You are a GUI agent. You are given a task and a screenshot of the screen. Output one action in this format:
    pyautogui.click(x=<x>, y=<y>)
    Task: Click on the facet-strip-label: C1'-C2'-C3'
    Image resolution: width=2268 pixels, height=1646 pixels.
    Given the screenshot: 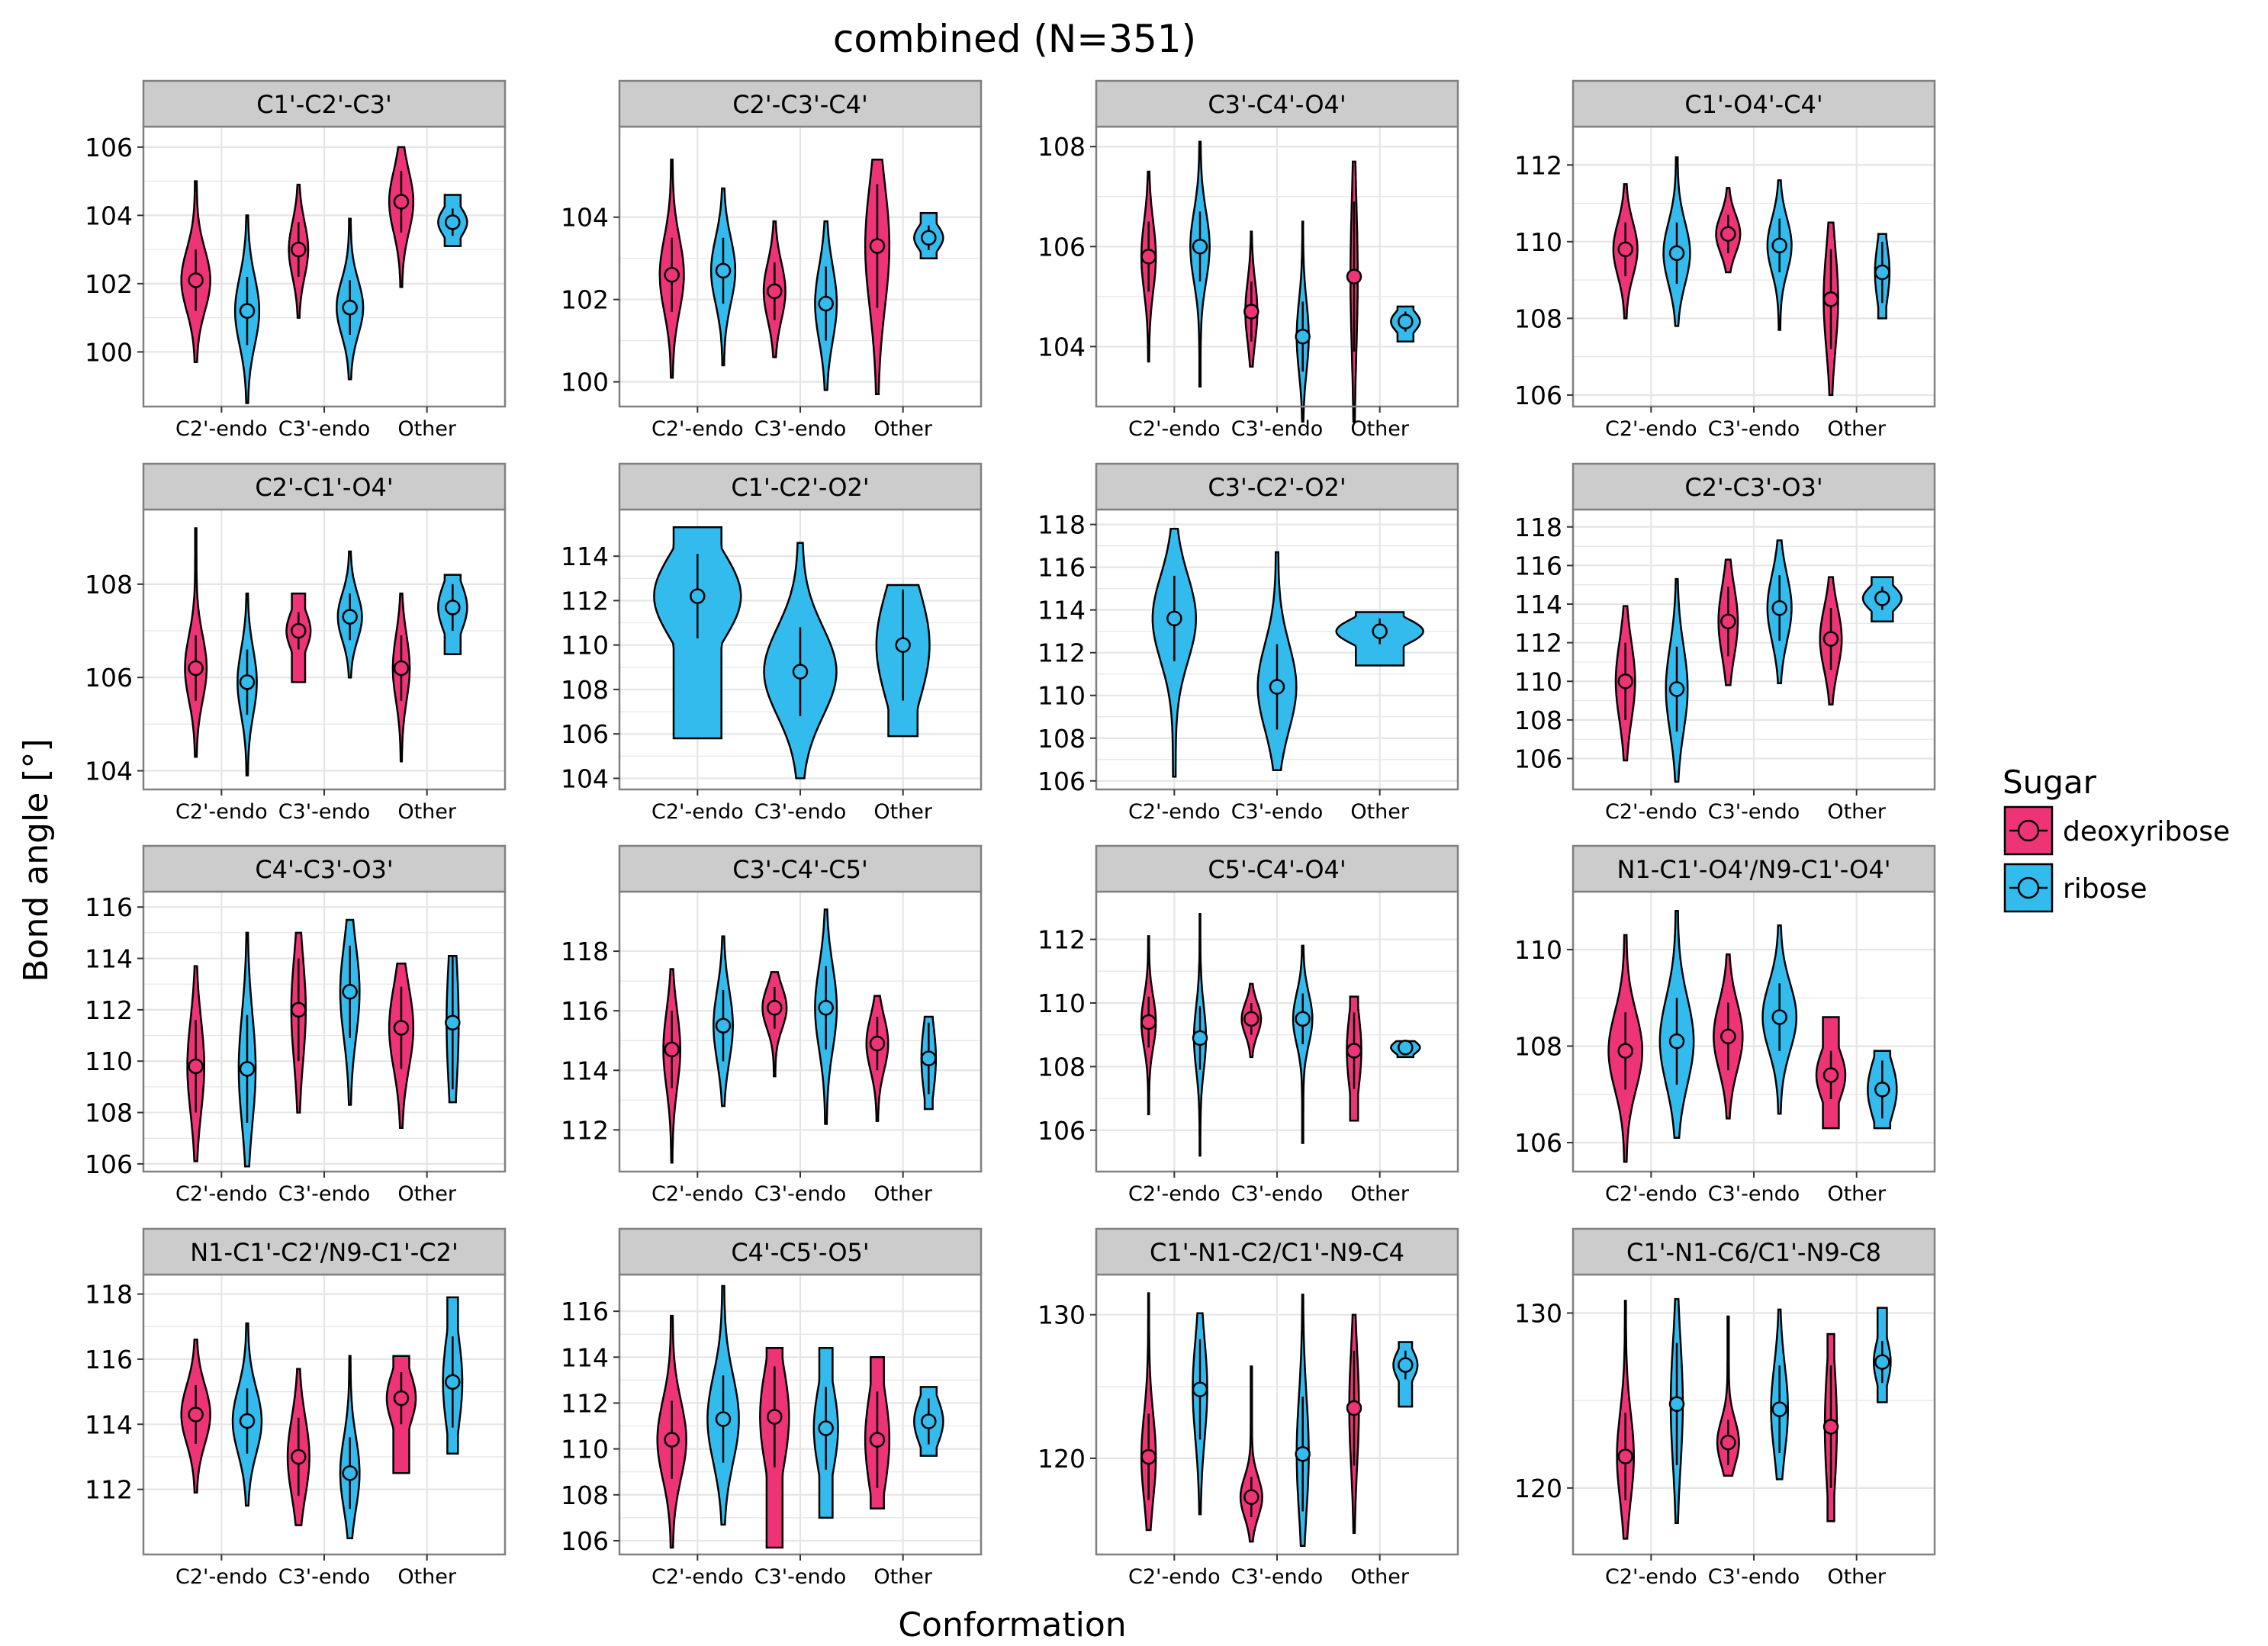 What is the action you would take?
    pyautogui.click(x=324, y=104)
    